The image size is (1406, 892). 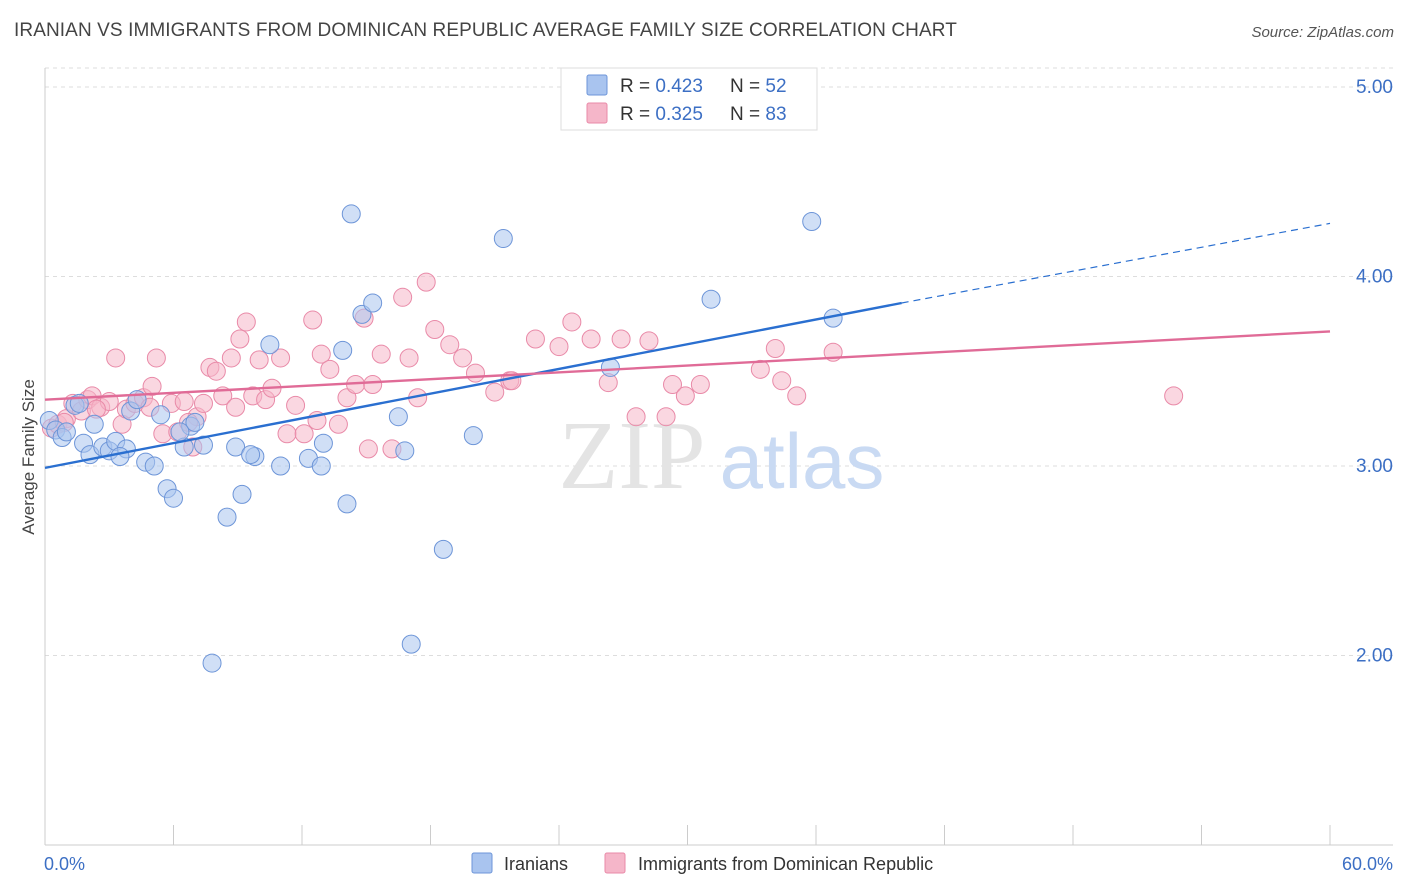 I want to click on y-axis-title: Average Family Size, so click(x=28, y=457).